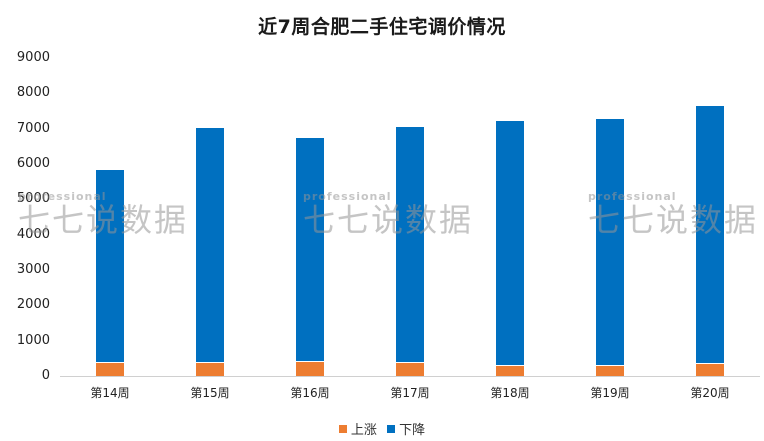 This screenshot has width=764, height=441. Describe the element at coordinates (33, 57) in the screenshot. I see `y-tick-label: 9000` at that location.